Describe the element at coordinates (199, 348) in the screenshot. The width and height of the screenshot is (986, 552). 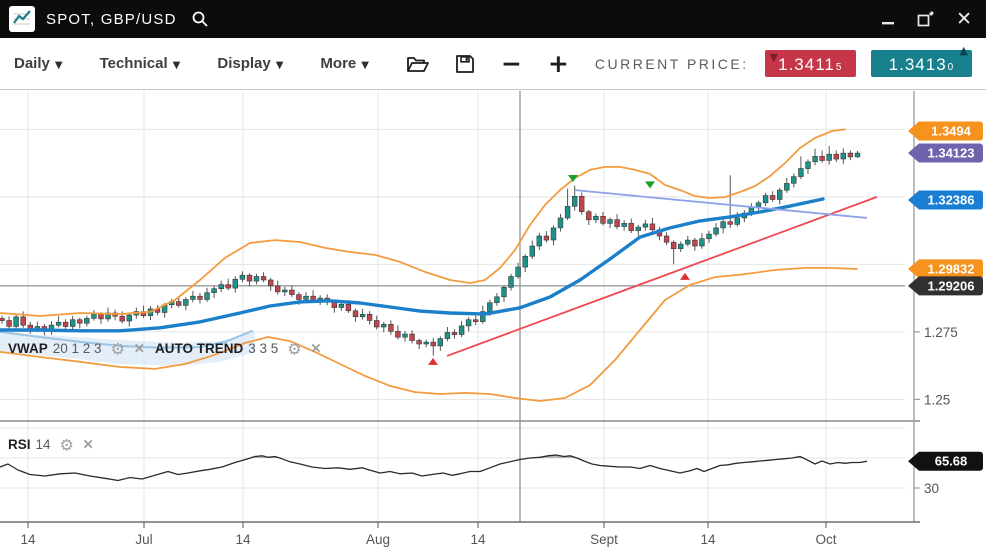
I see `svg-text: AUTO TREND` at that location.